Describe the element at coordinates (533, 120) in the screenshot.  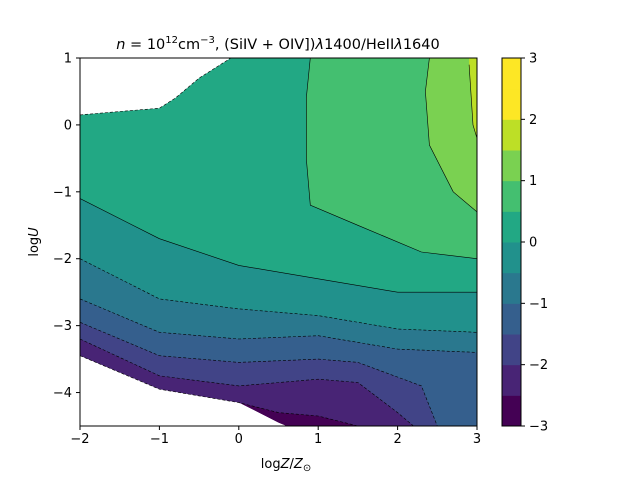
I see `colorbar-tick-label: 2` at that location.